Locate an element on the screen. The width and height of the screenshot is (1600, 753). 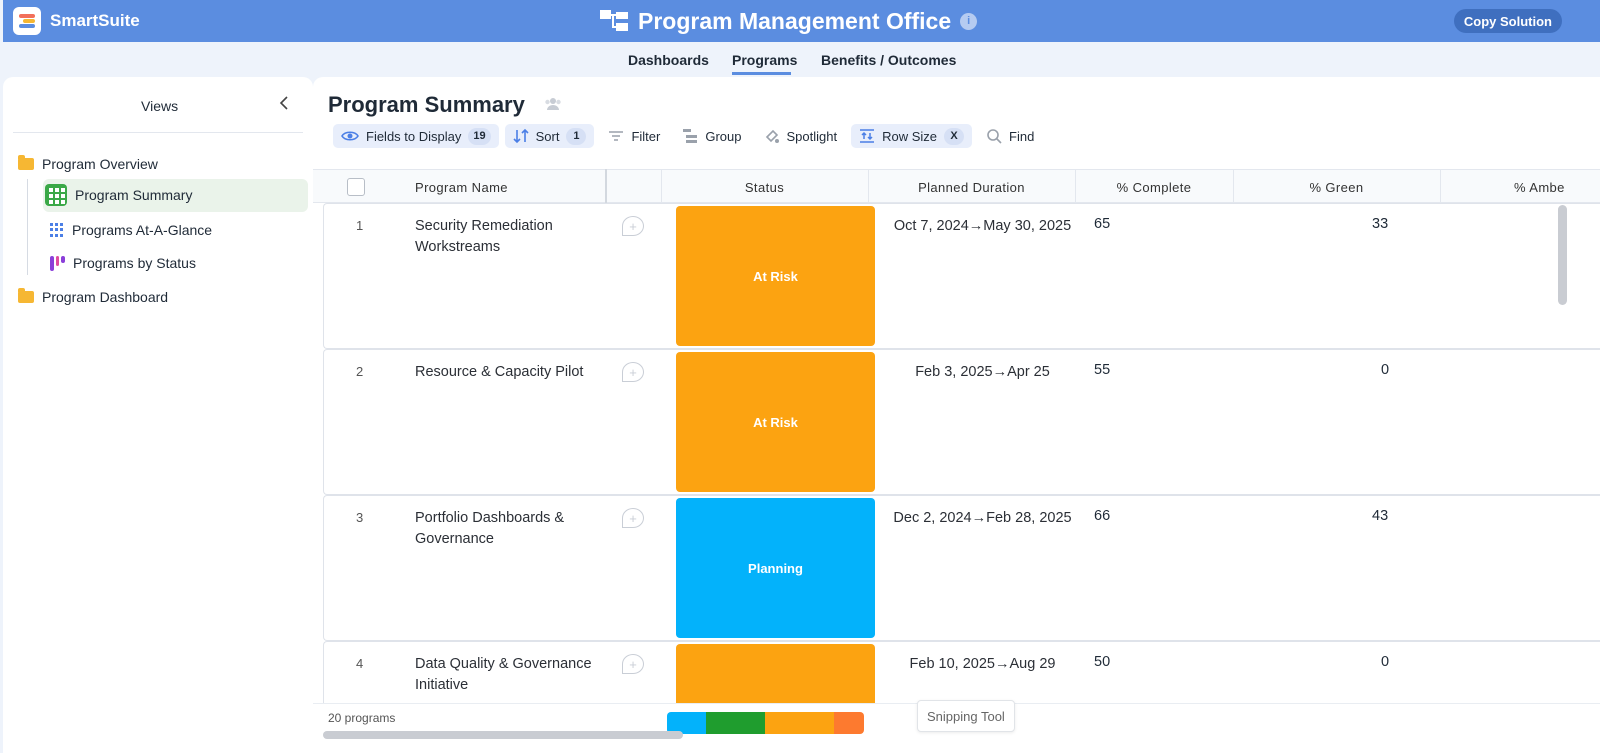
collapse-sidebar-icon is located at coordinates (284, 105).